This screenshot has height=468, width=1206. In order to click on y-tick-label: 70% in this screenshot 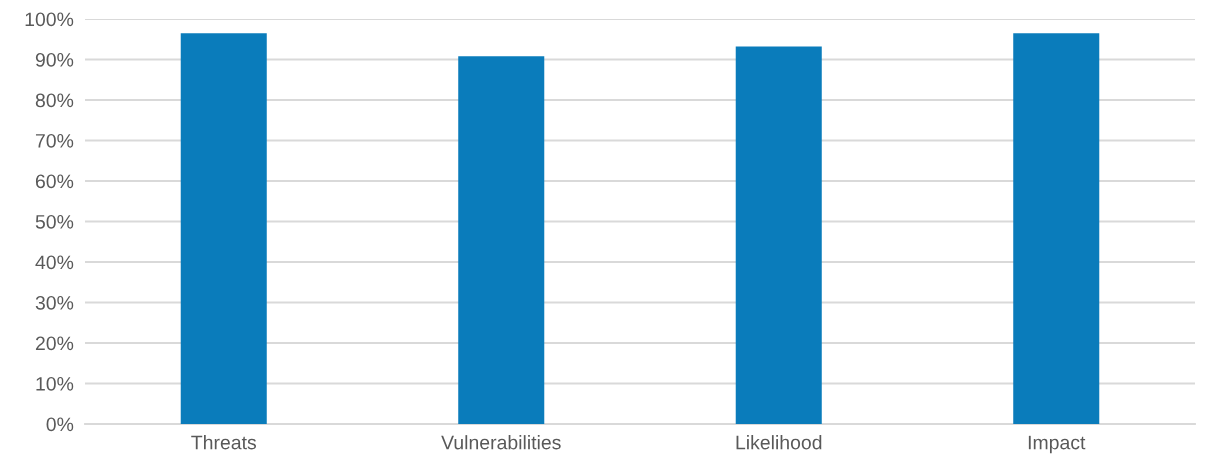, I will do `click(54, 140)`.